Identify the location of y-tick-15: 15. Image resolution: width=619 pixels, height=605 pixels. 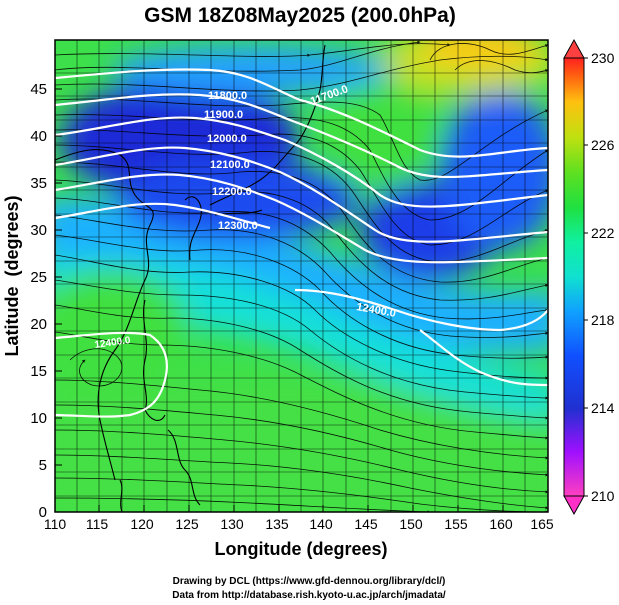
(38, 371).